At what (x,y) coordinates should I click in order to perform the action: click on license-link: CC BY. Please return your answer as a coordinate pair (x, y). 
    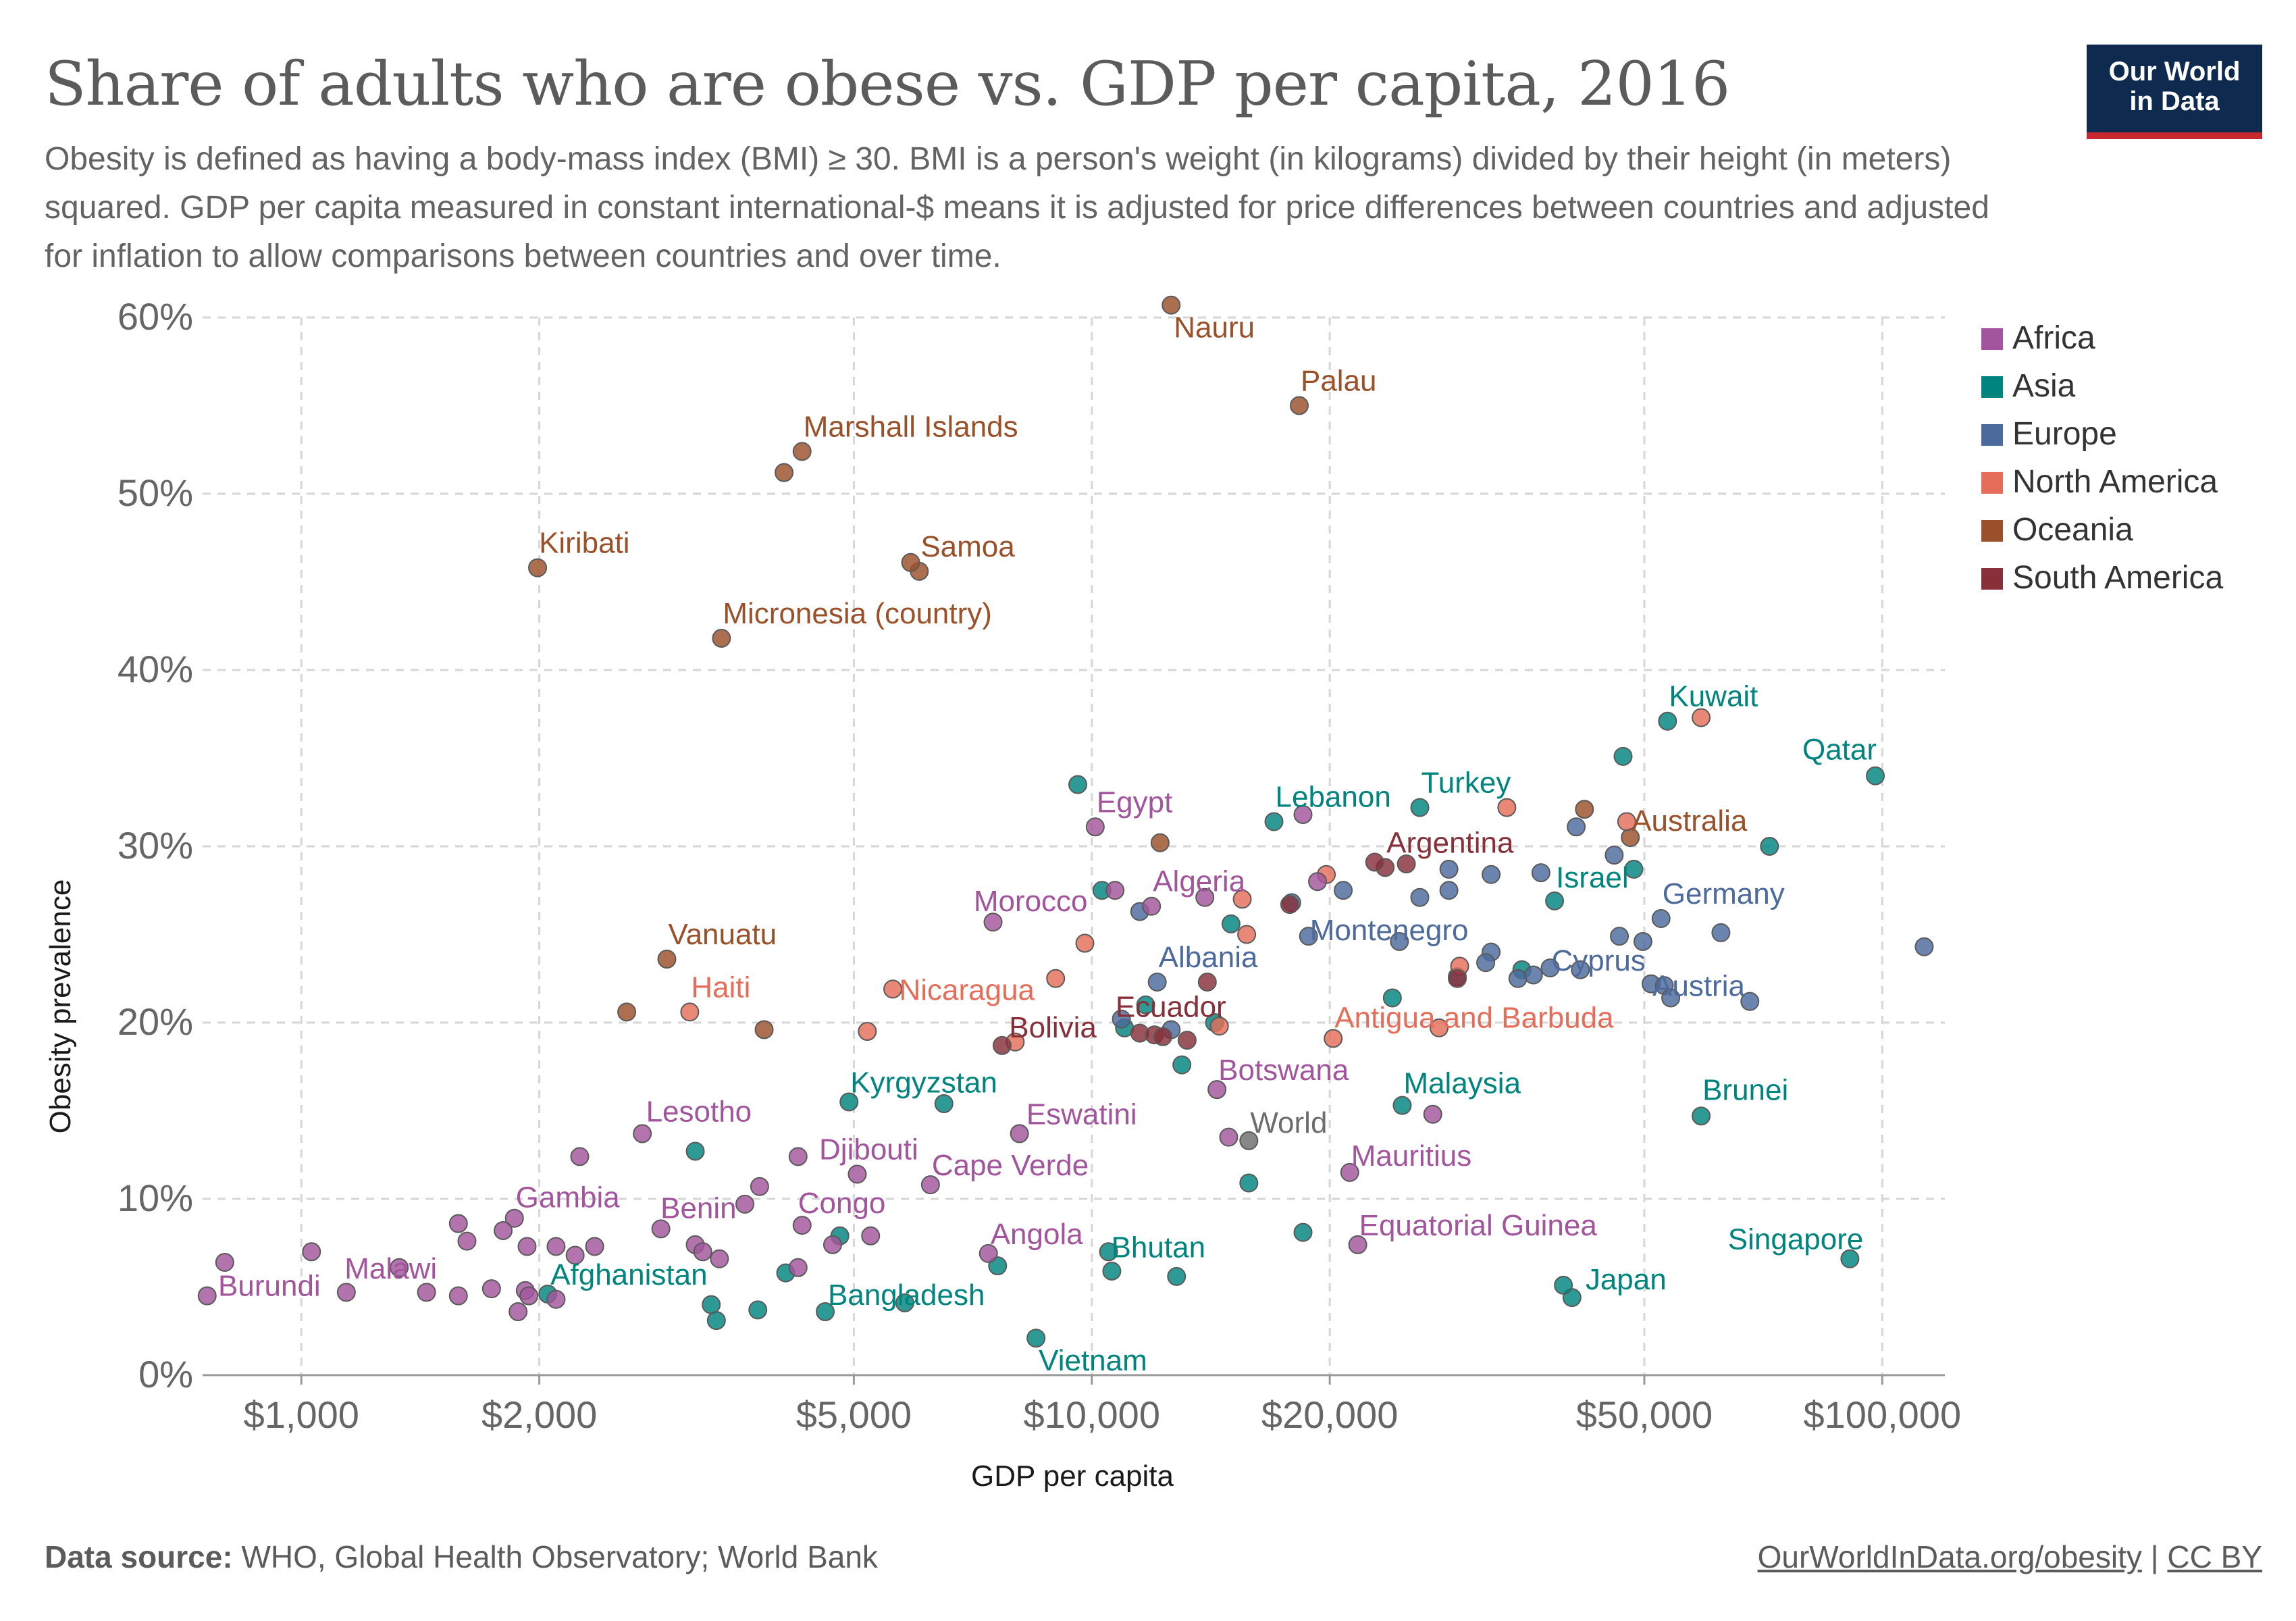
    Looking at the image, I should click on (2214, 1556).